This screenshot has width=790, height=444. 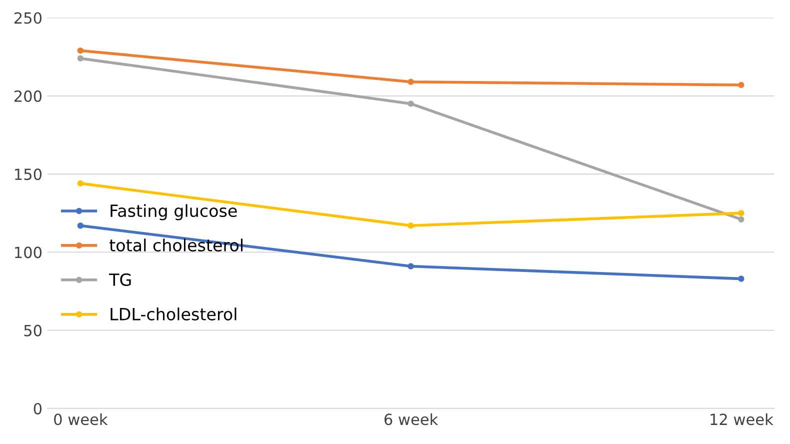 I want to click on legend-label: LDL-cholesterol, so click(x=173, y=314).